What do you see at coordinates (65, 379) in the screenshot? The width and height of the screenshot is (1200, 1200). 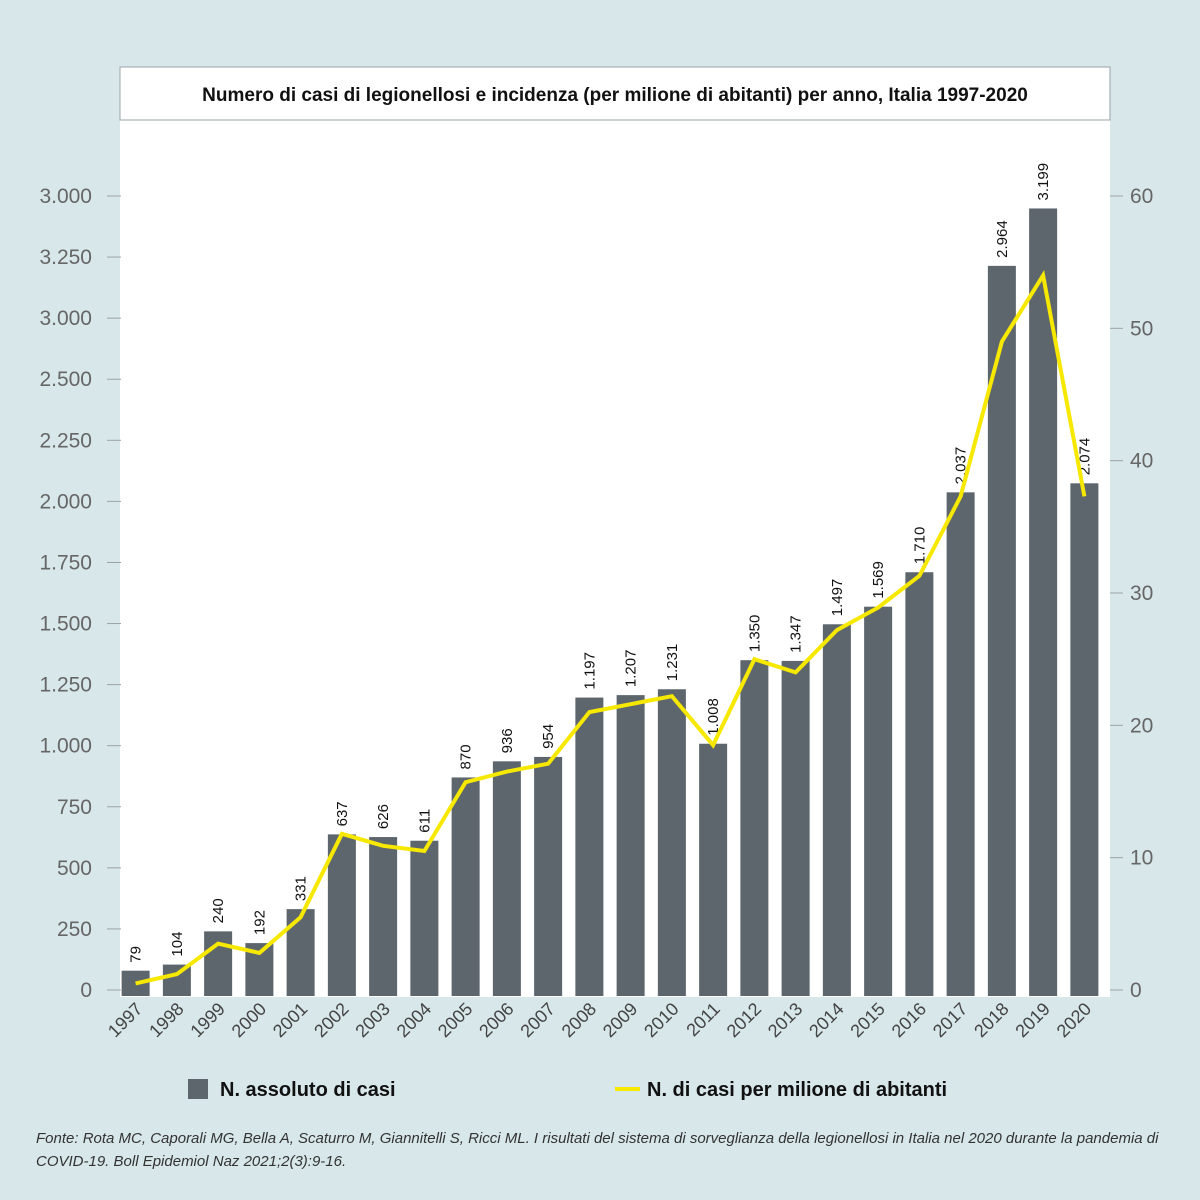 I see `y-tick-label: 2.500` at bounding box center [65, 379].